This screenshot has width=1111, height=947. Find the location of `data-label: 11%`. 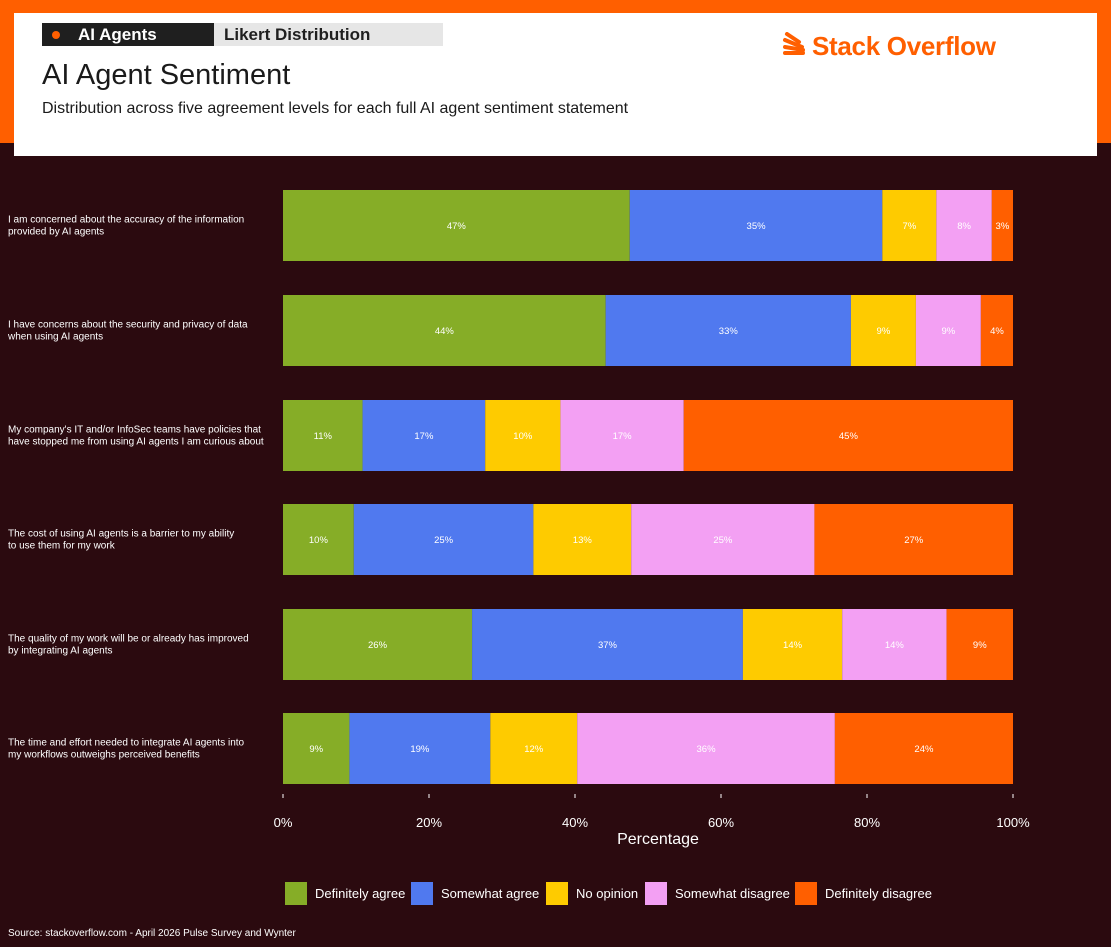

data-label: 11% is located at coordinates (323, 436).